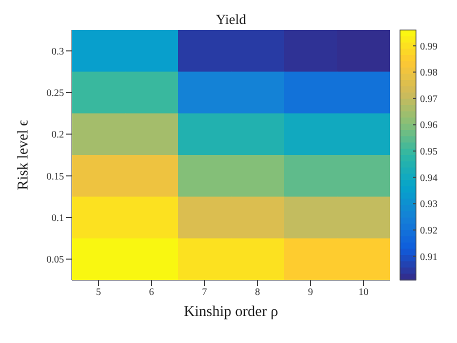 The height and width of the screenshot is (343, 457). What do you see at coordinates (429, 152) in the screenshot?
I see `color-bar-label: 0.95` at bounding box center [429, 152].